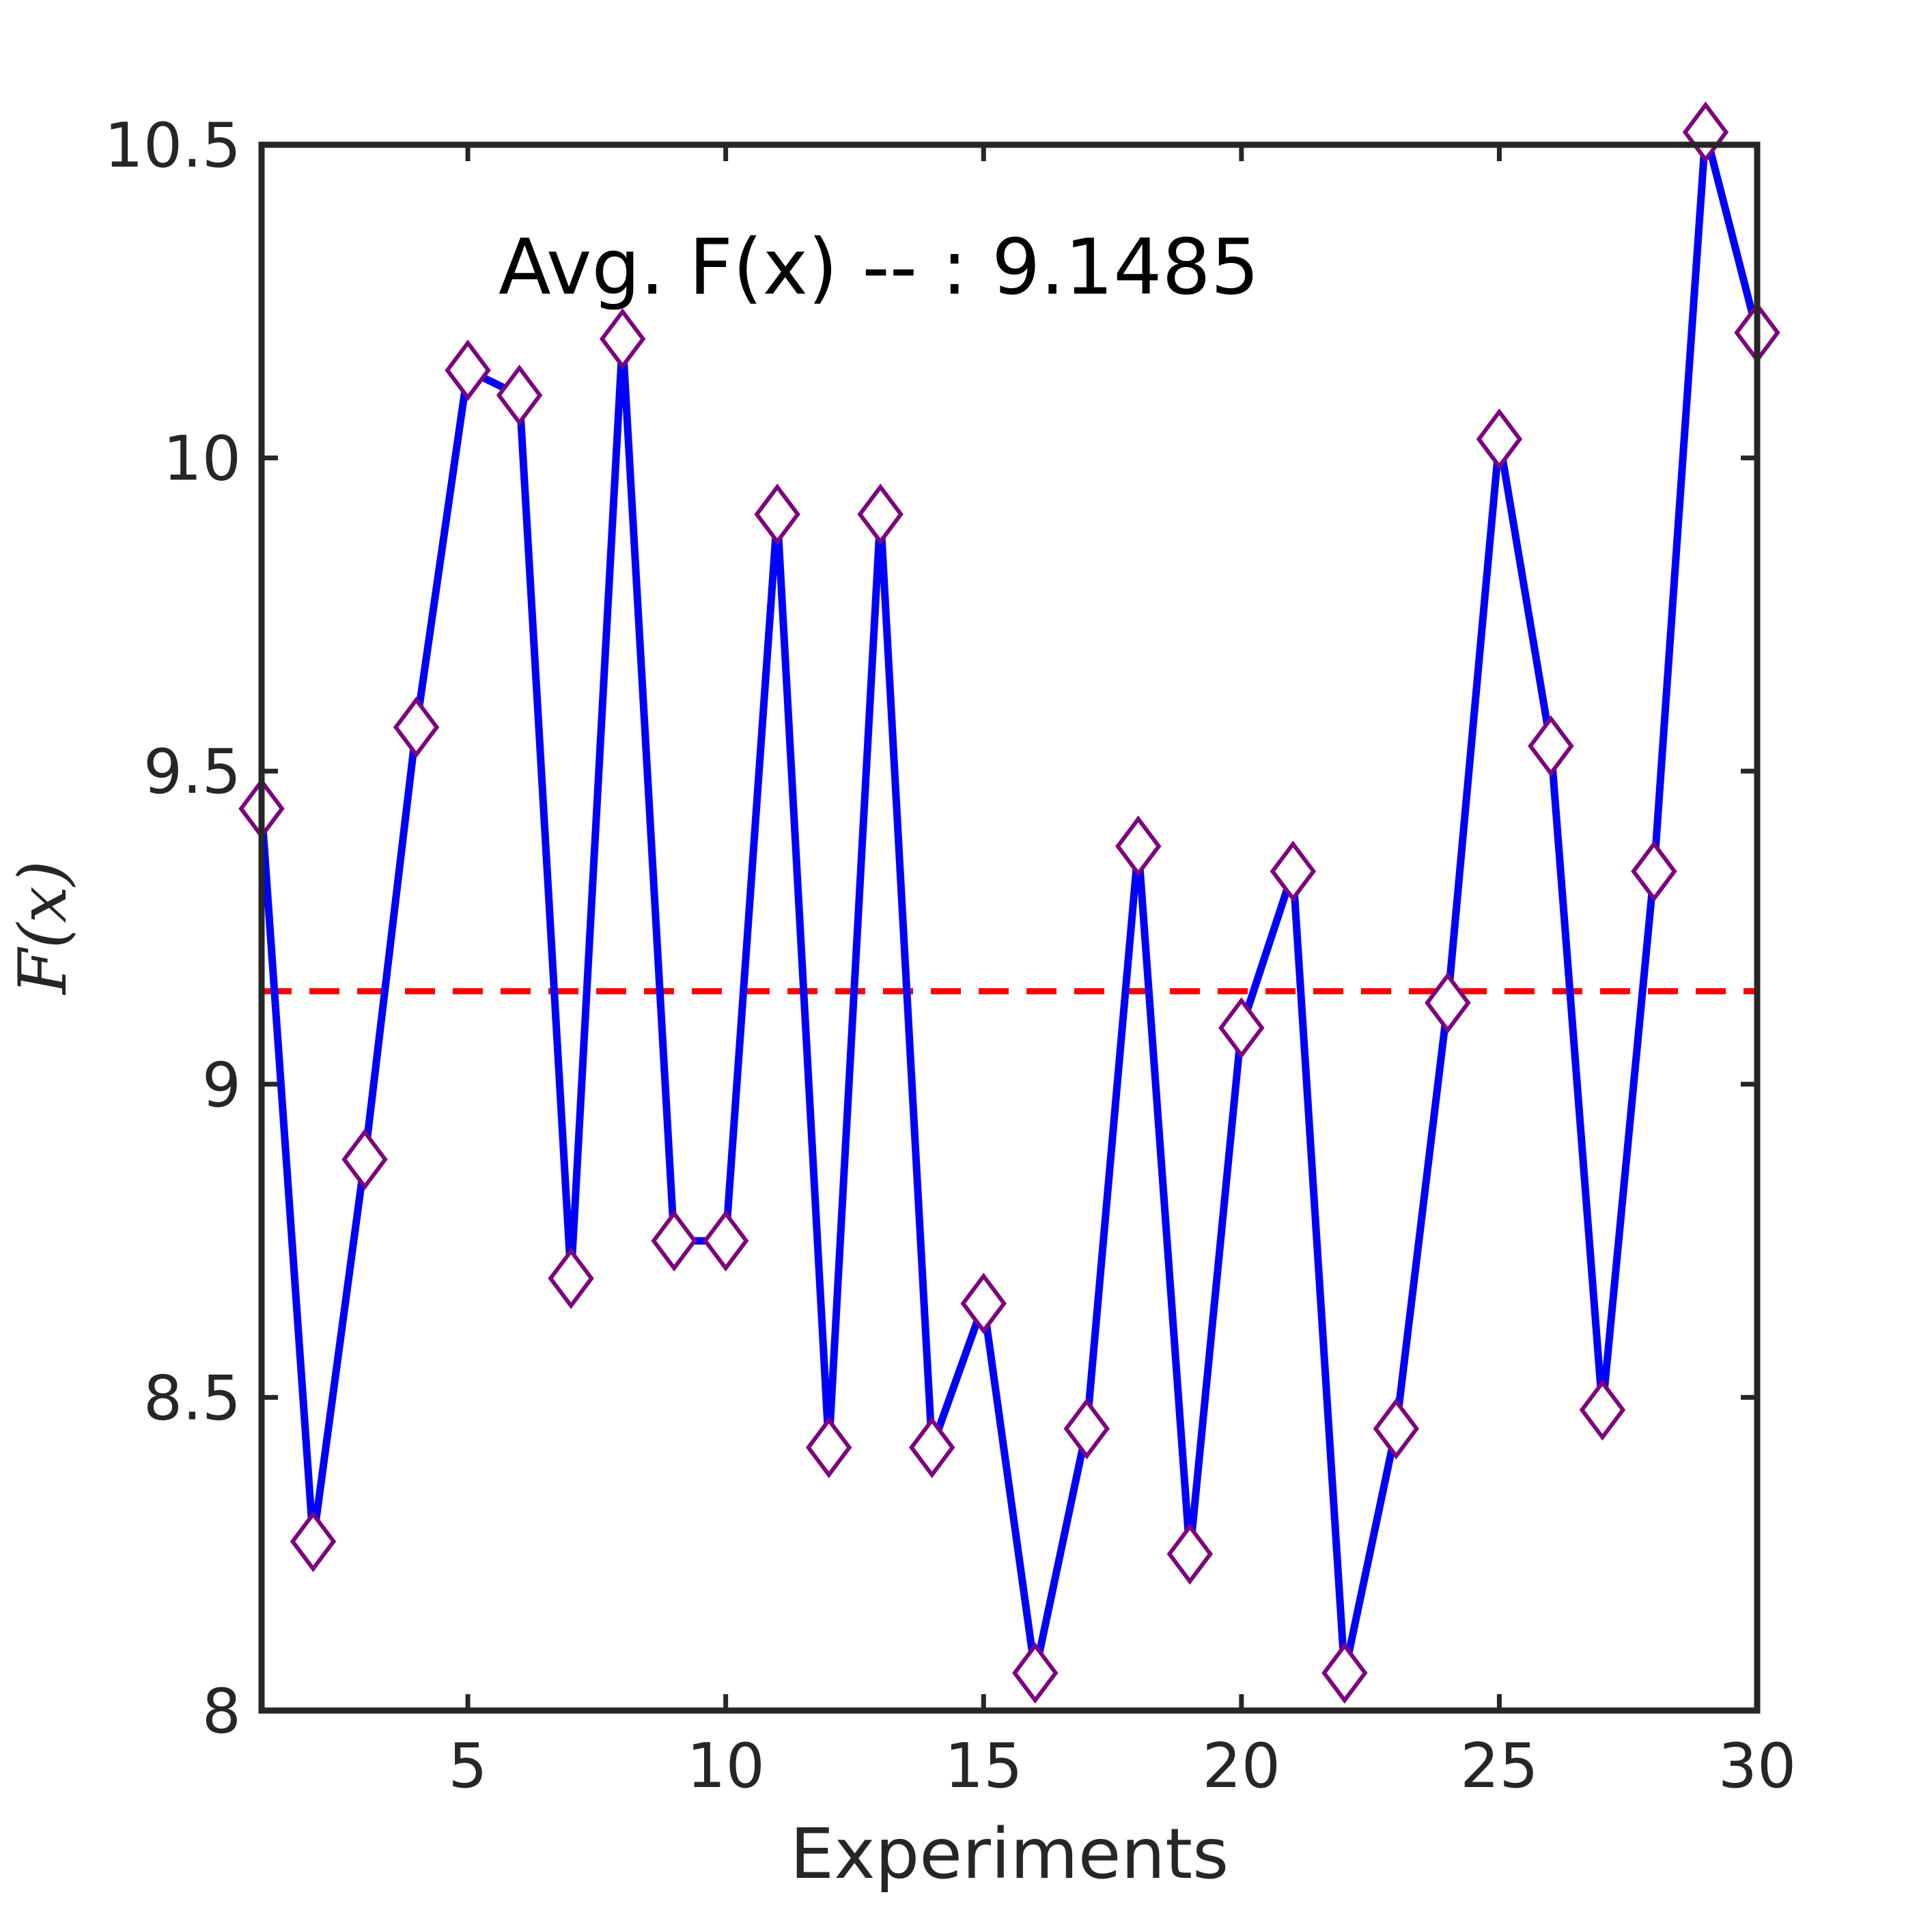 This screenshot has width=1932, height=1912. Describe the element at coordinates (1242, 1766) in the screenshot. I see `x-tick-label: 20` at that location.